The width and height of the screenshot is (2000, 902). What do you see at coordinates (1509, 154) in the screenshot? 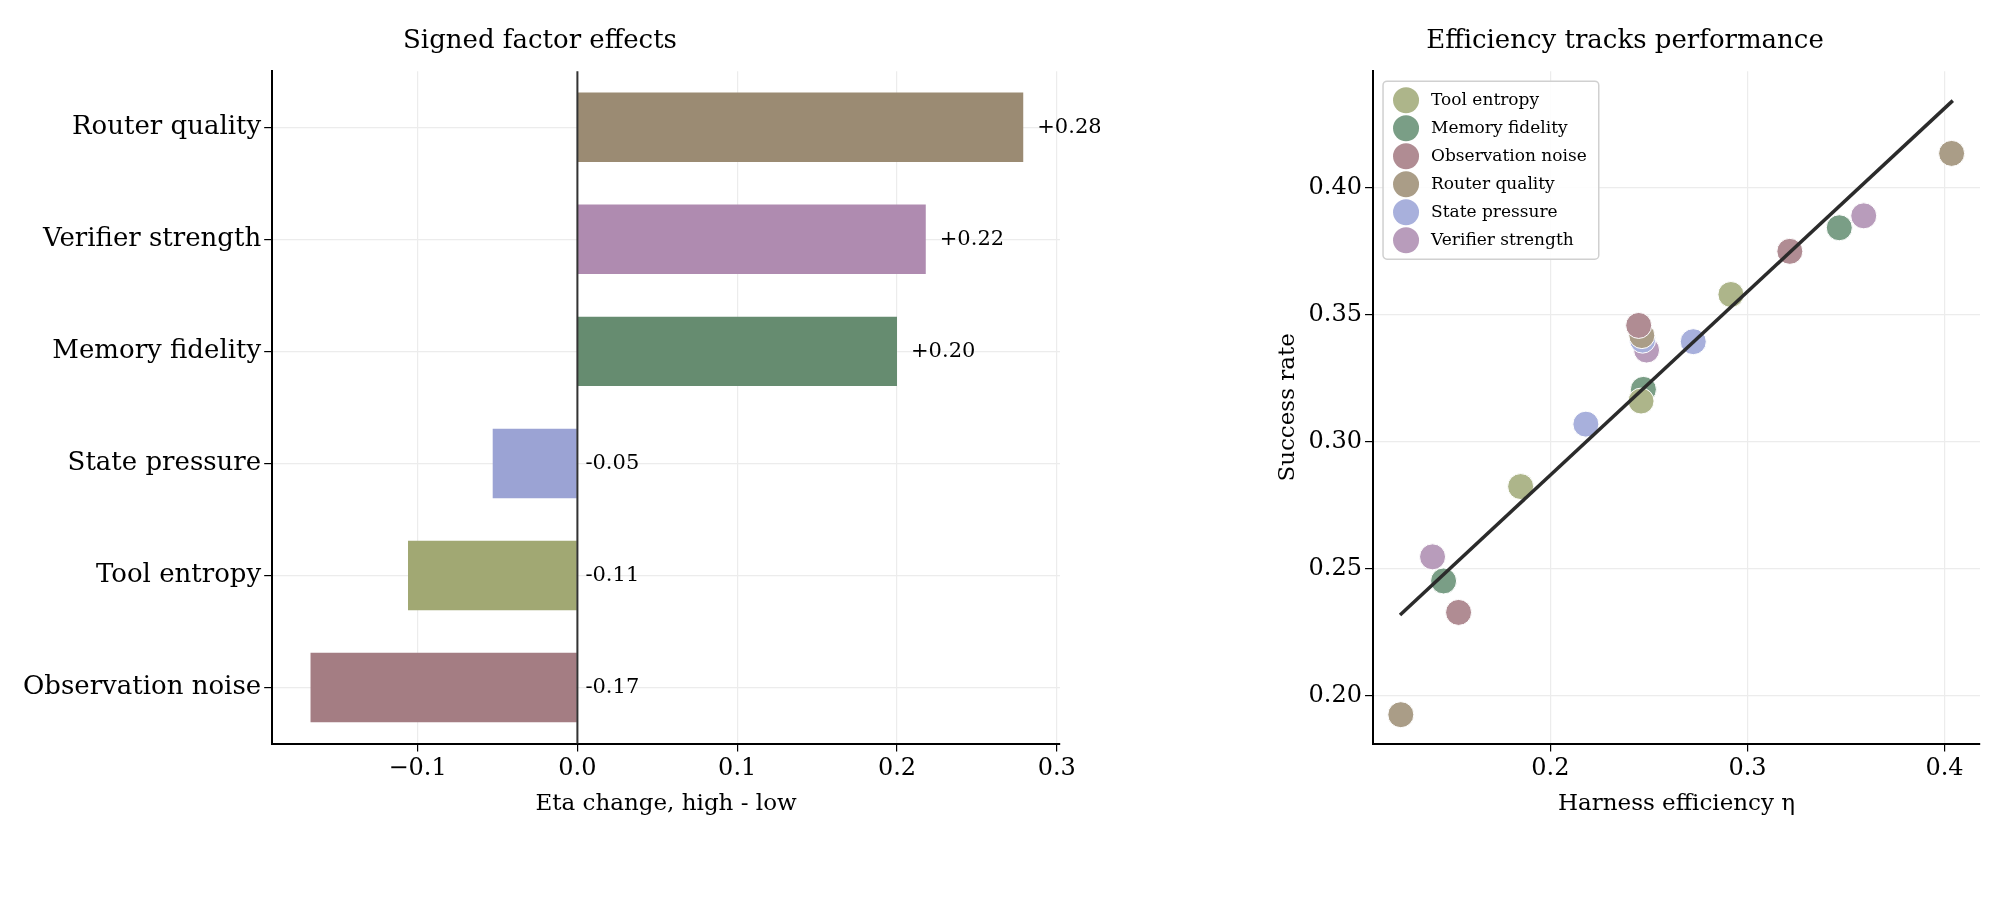
I see `legend-label: Observation noise` at bounding box center [1509, 154].